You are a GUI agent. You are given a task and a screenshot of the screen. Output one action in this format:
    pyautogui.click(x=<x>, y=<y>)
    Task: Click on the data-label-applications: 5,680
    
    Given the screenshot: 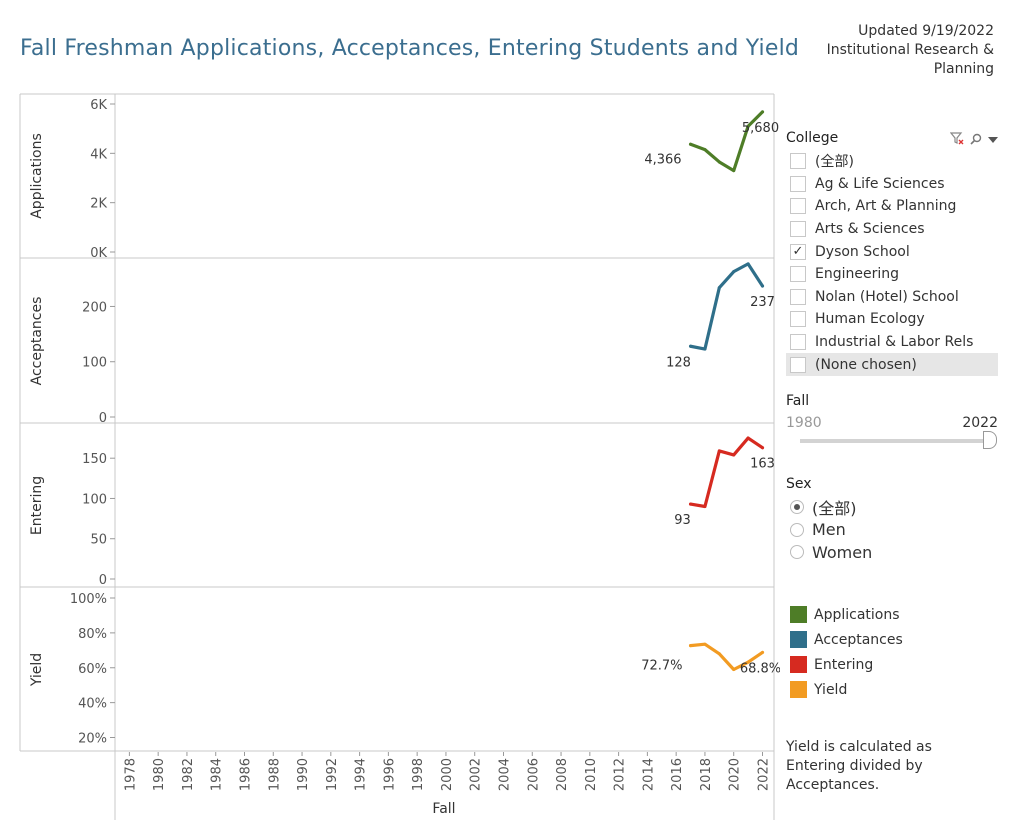 What is the action you would take?
    pyautogui.click(x=760, y=128)
    